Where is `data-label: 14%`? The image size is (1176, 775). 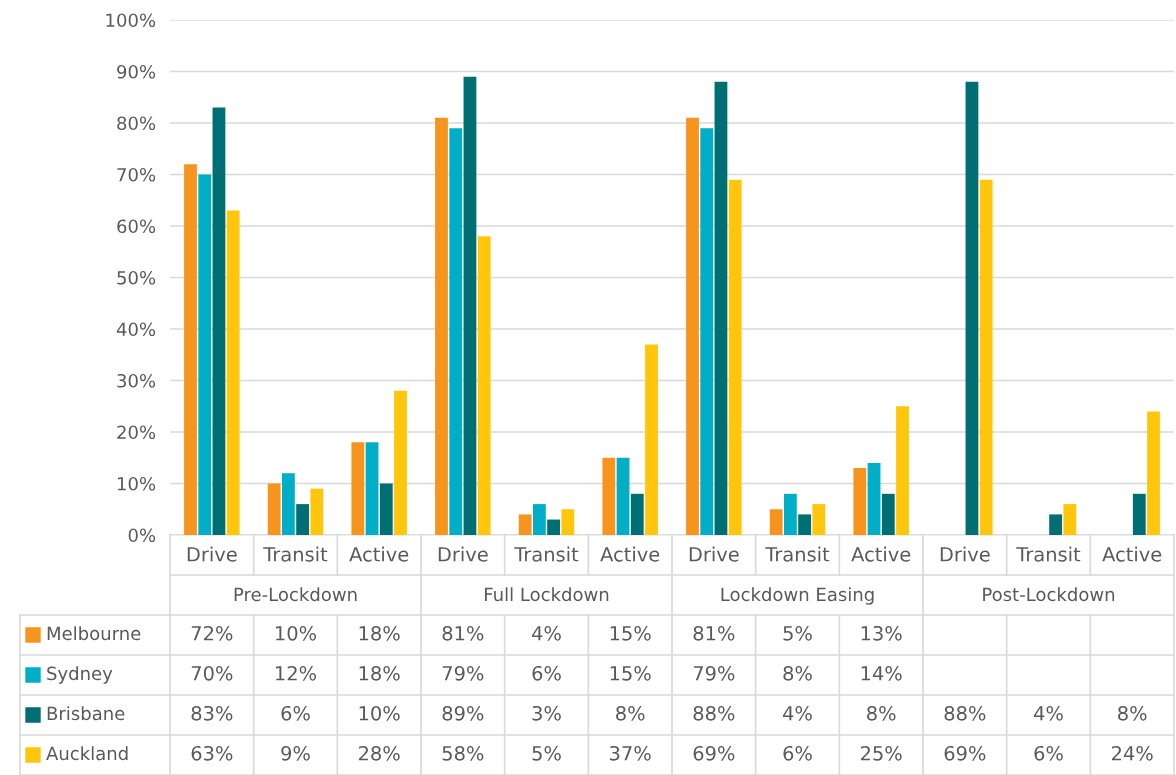
data-label: 14% is located at coordinates (881, 673).